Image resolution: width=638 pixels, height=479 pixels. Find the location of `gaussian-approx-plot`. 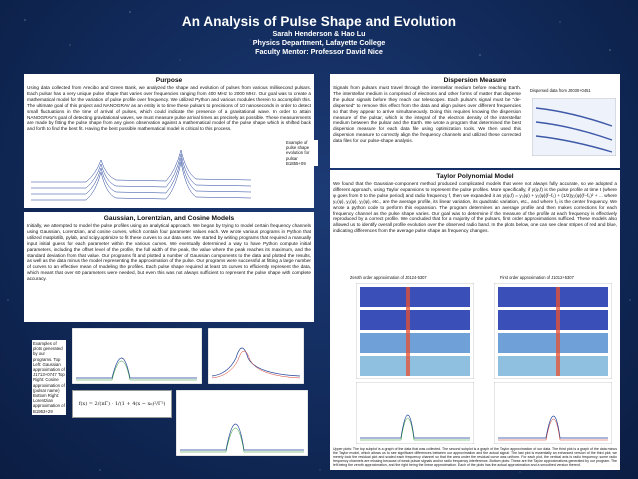

gaussian-approx-plot is located at coordinates (137, 356).